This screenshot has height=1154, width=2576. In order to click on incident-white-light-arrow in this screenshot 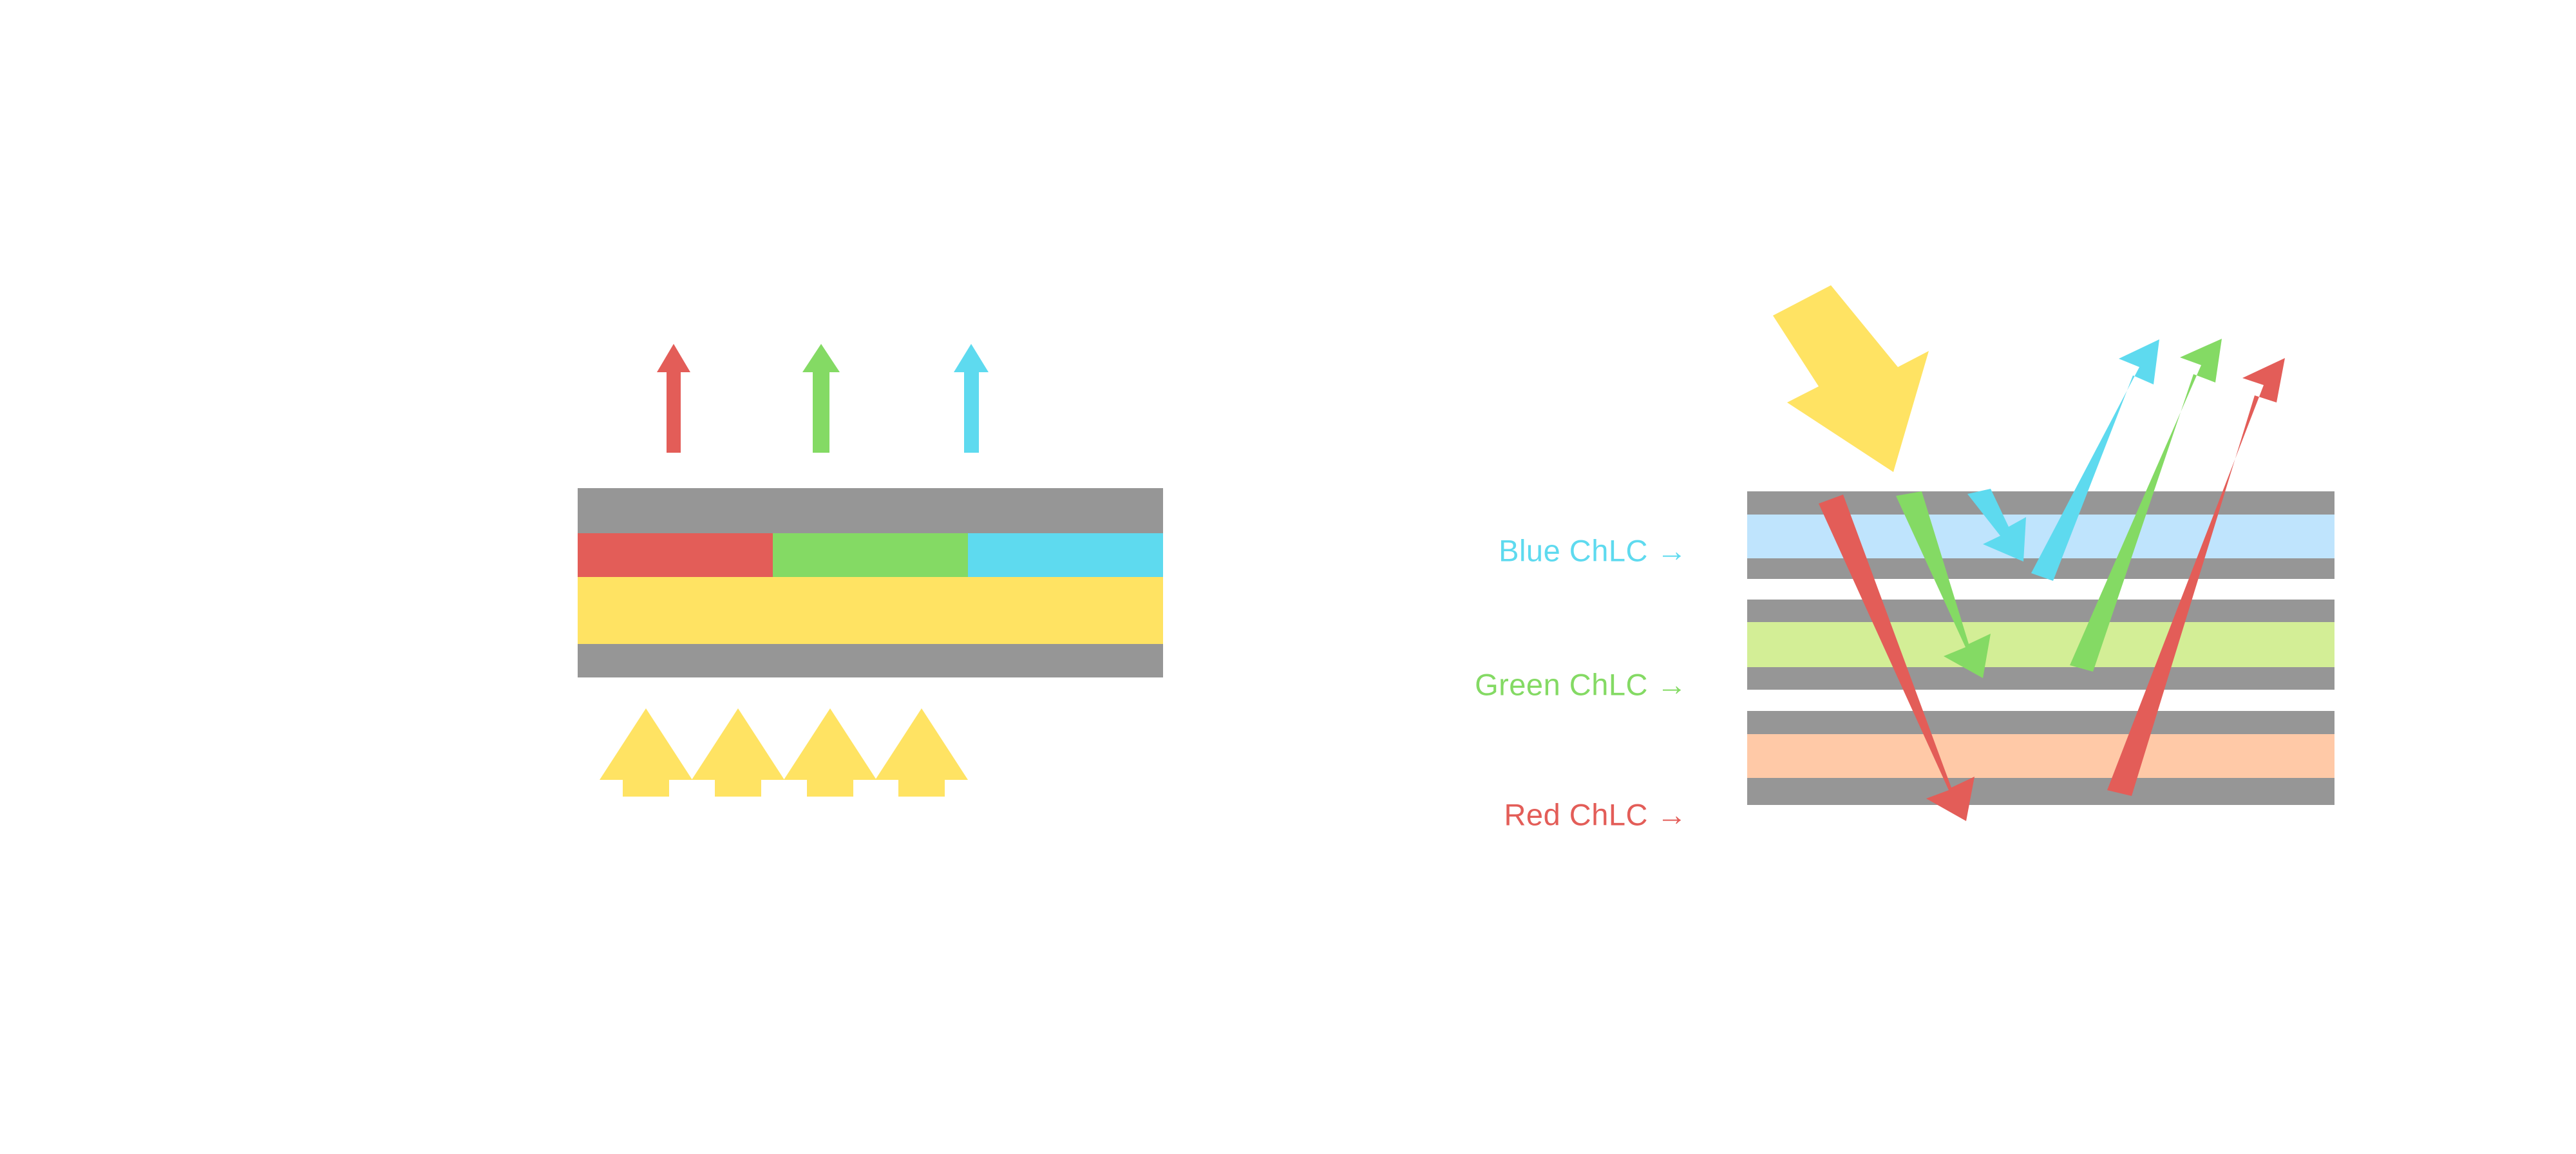, I will do `click(1851, 378)`.